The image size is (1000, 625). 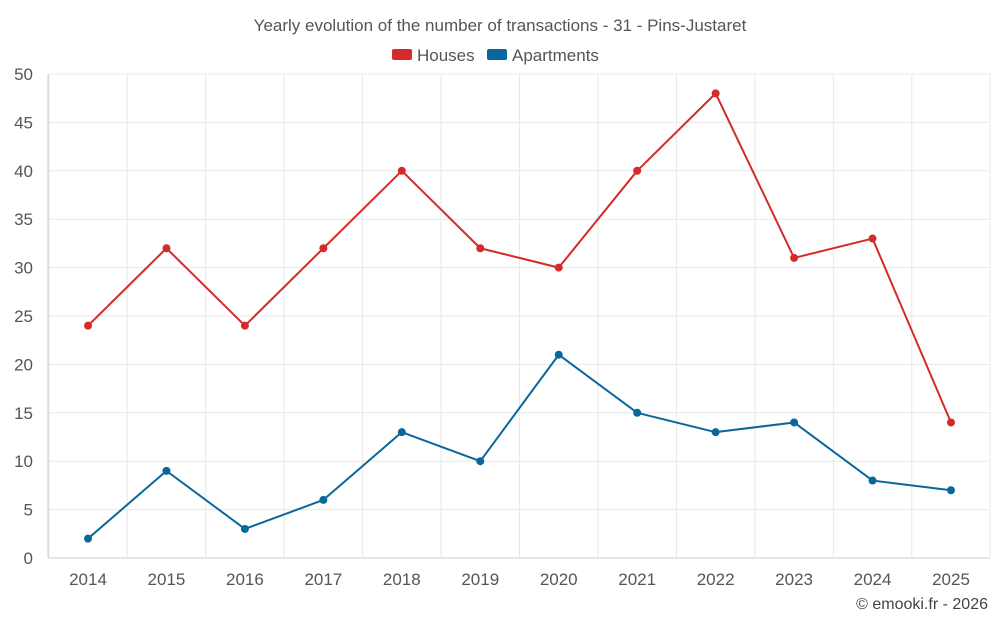 What do you see at coordinates (23, 171) in the screenshot?
I see `y-tick-label: 40` at bounding box center [23, 171].